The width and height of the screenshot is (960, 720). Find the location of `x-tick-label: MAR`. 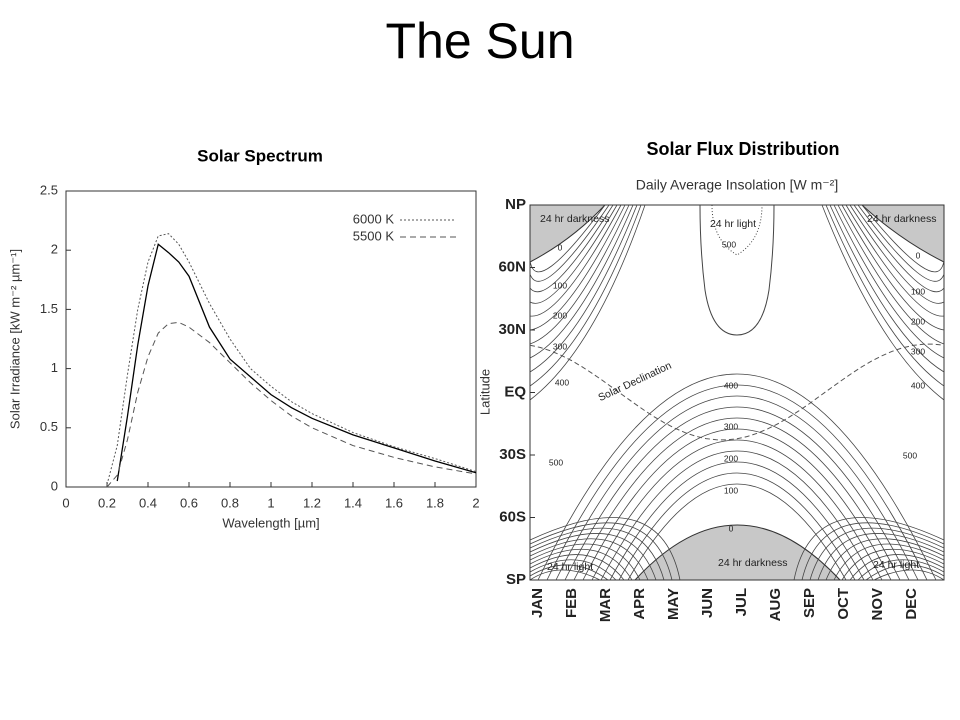

x-tick-label: MAR is located at coordinates (605, 605).